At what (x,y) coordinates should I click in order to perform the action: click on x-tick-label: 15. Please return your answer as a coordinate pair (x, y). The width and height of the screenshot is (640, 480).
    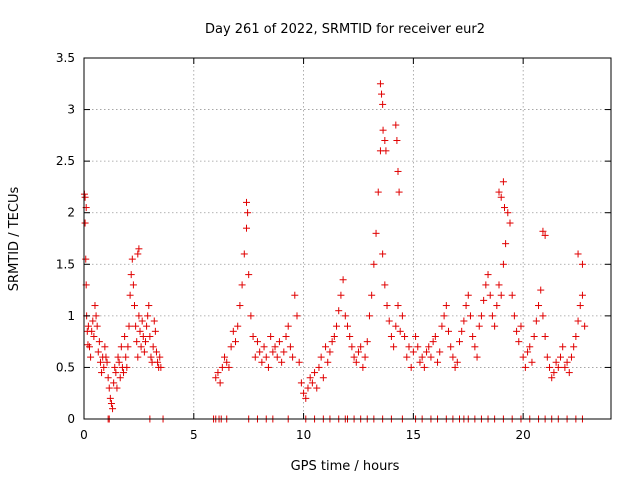
    Looking at the image, I should click on (413, 435).